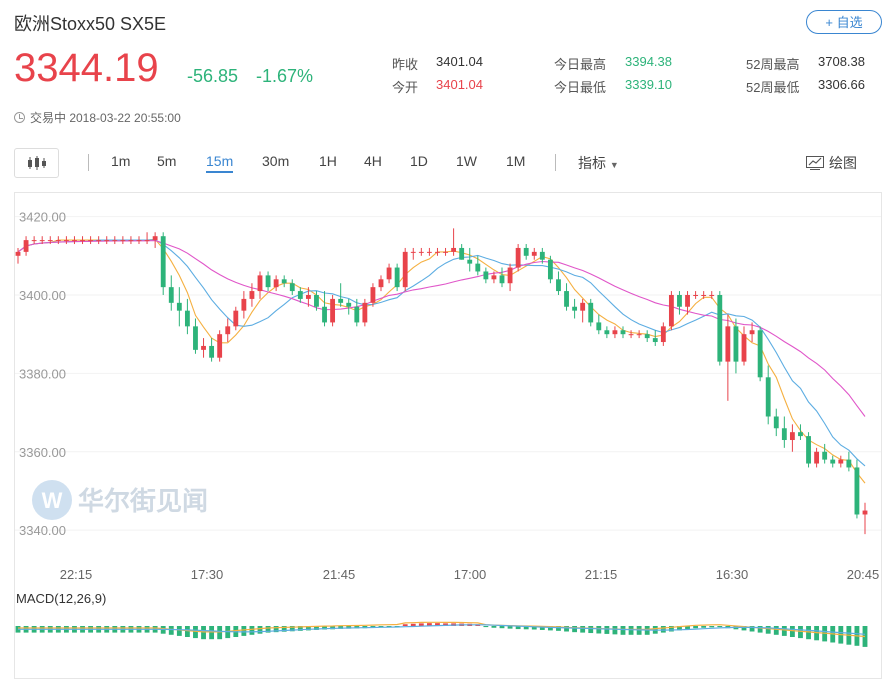 This screenshot has width=893, height=687. What do you see at coordinates (843, 163) in the screenshot?
I see `draw-button-label: 绘图` at bounding box center [843, 163].